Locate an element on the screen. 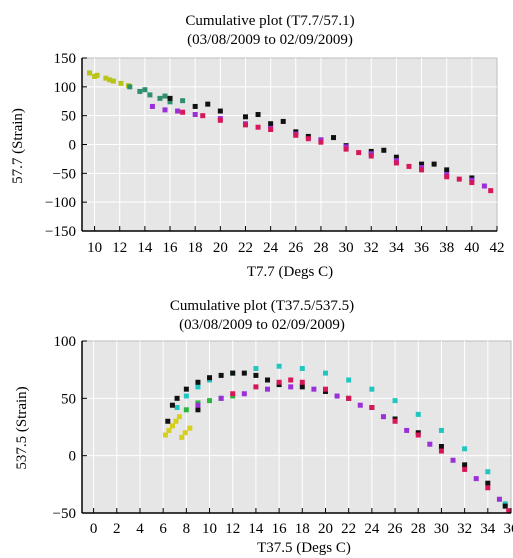 The image size is (513, 558). chart-2-x-axis-label: T37.5 (Degs C) is located at coordinates (304, 548).